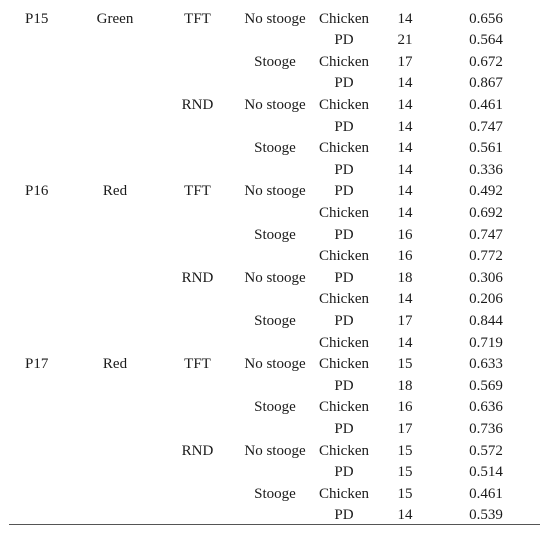 This screenshot has height=542, width=549. I want to click on table-row: Chicken 14 0.206, so click(274, 300).